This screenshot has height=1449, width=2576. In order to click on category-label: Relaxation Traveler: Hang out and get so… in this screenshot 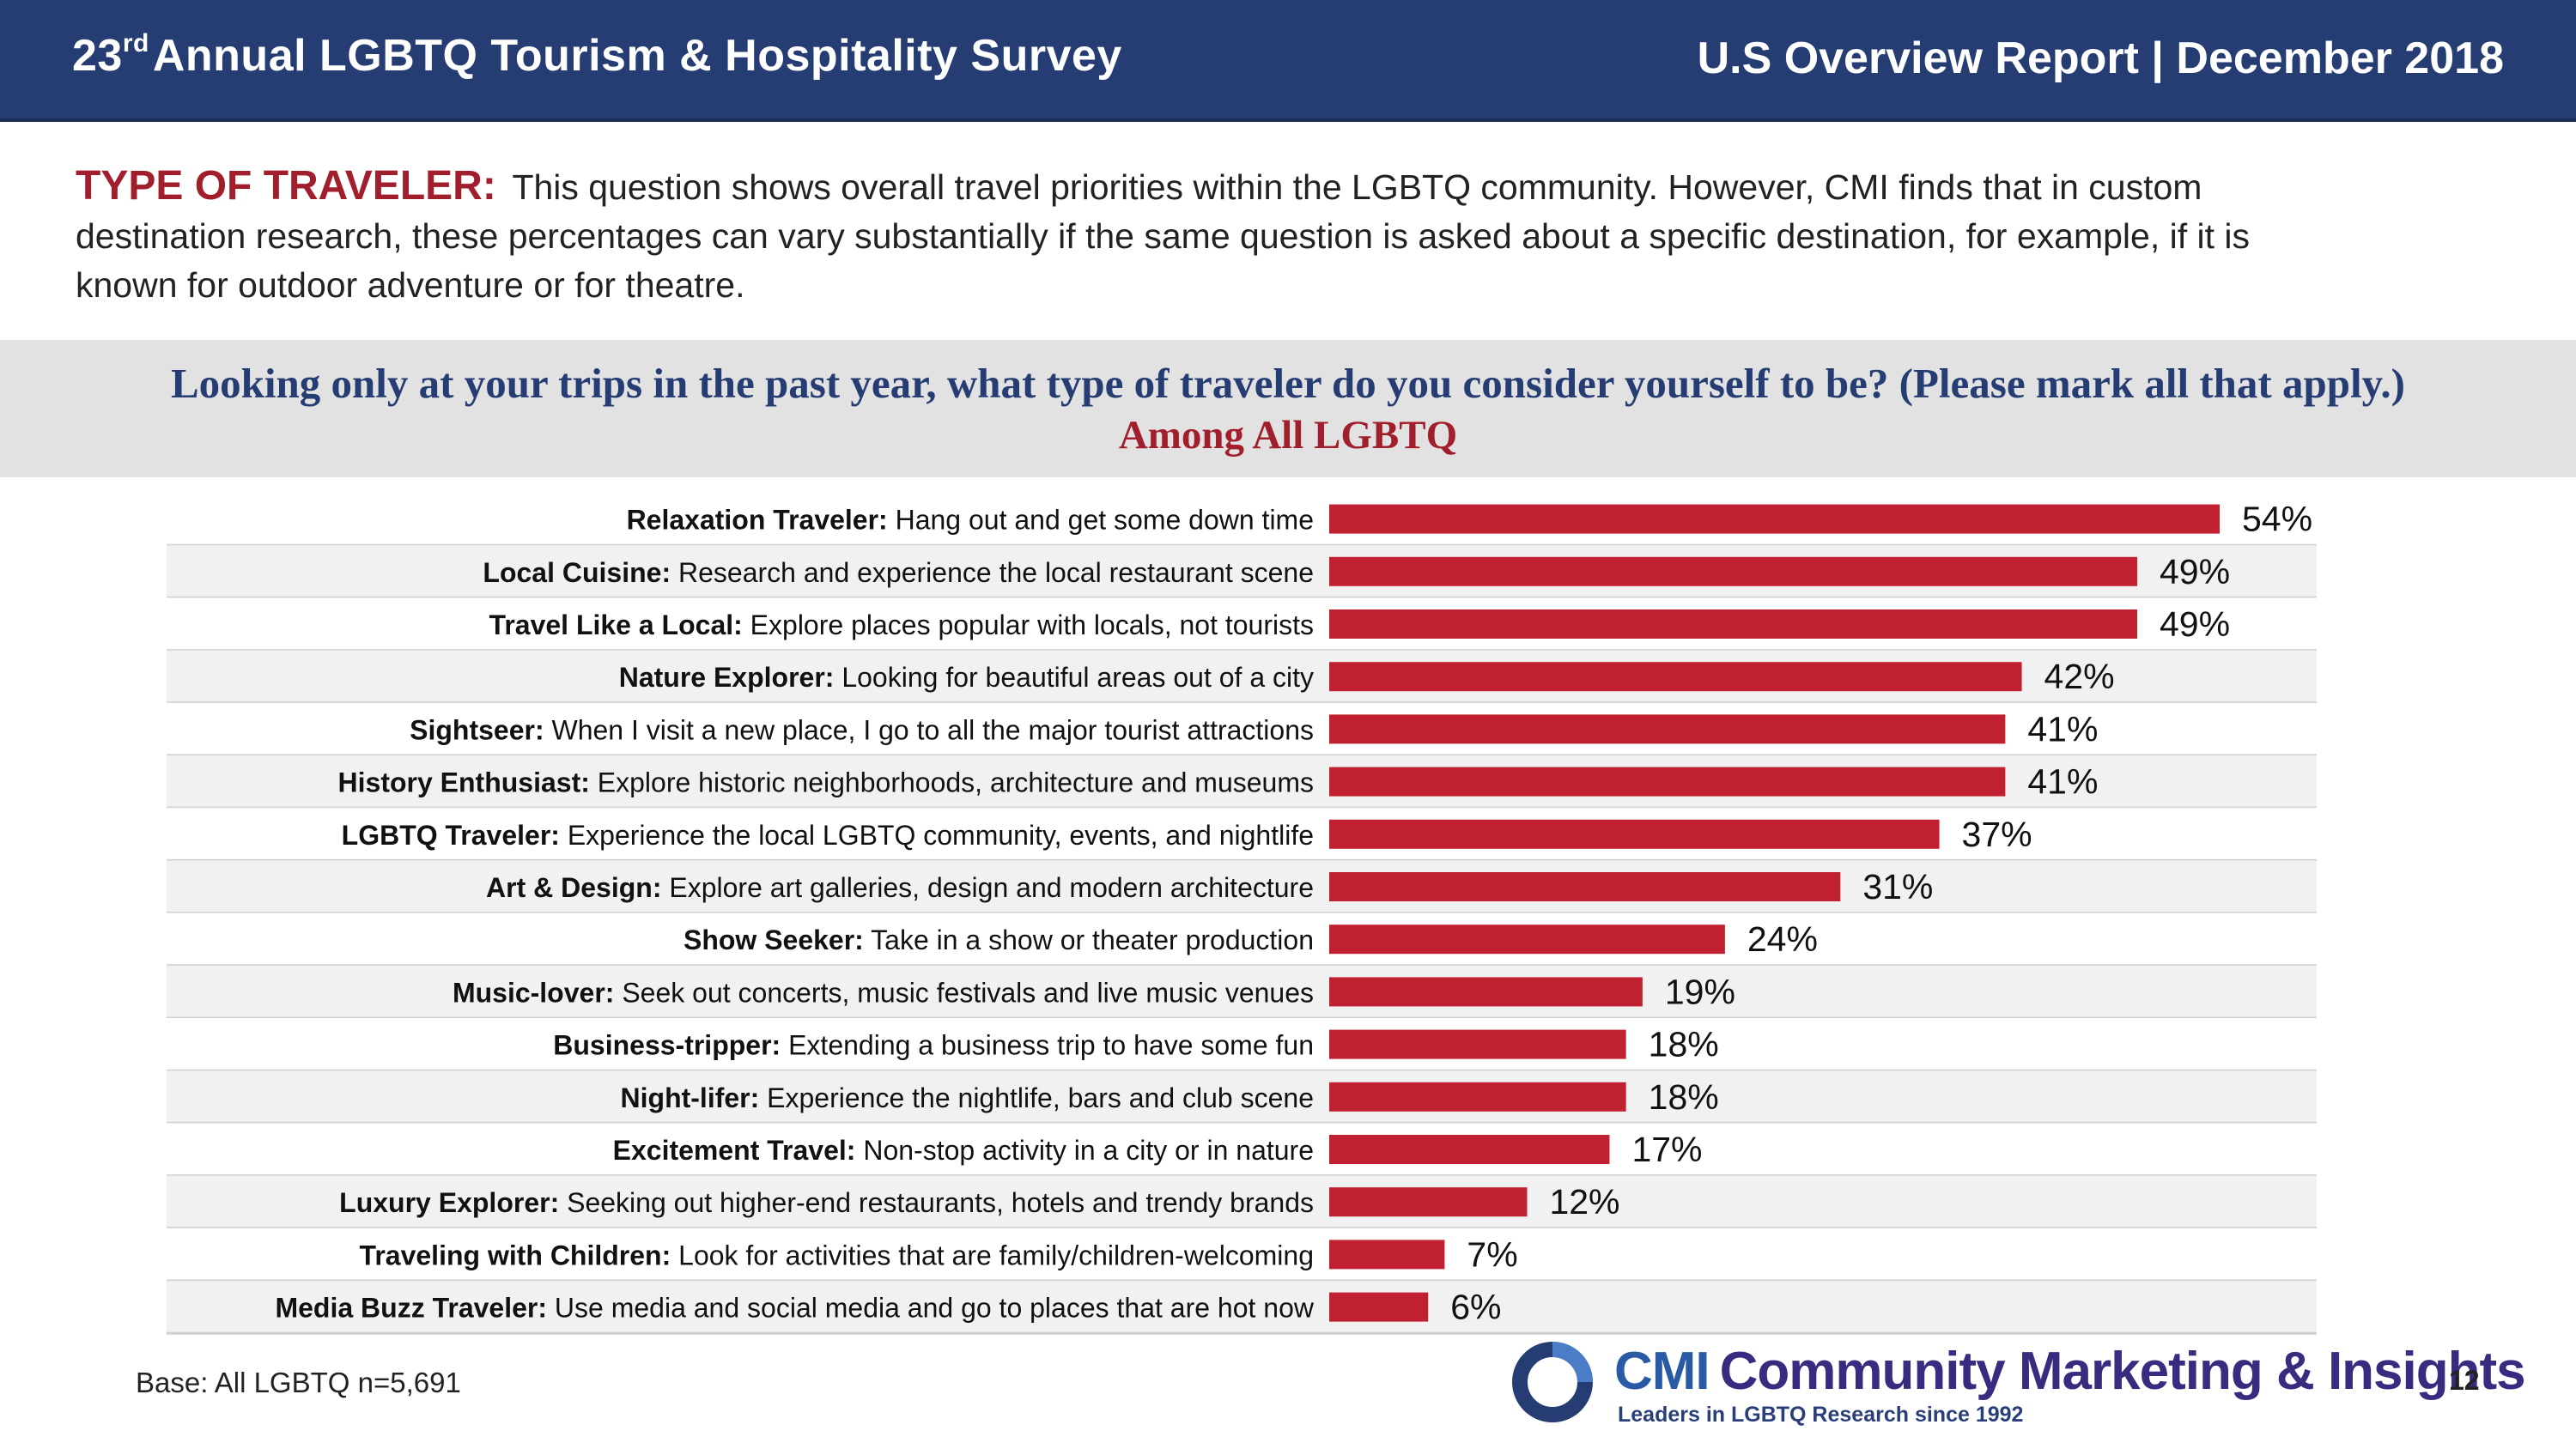, I will do `click(970, 520)`.